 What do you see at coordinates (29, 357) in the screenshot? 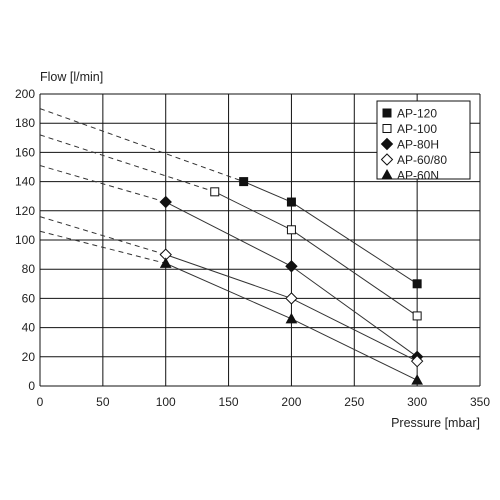
I see `y-tick-label: 20` at bounding box center [29, 357].